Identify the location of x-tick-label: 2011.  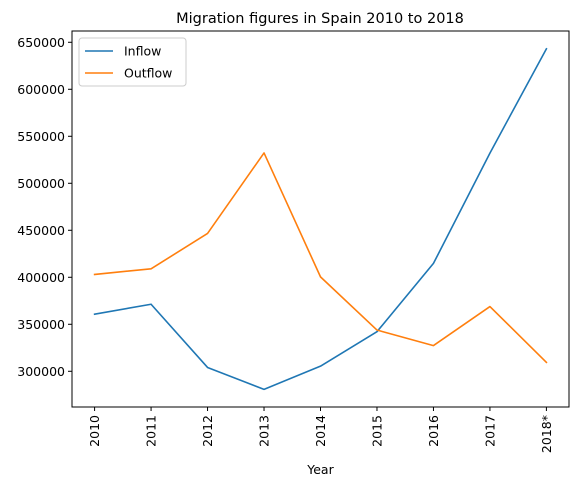
(151, 431).